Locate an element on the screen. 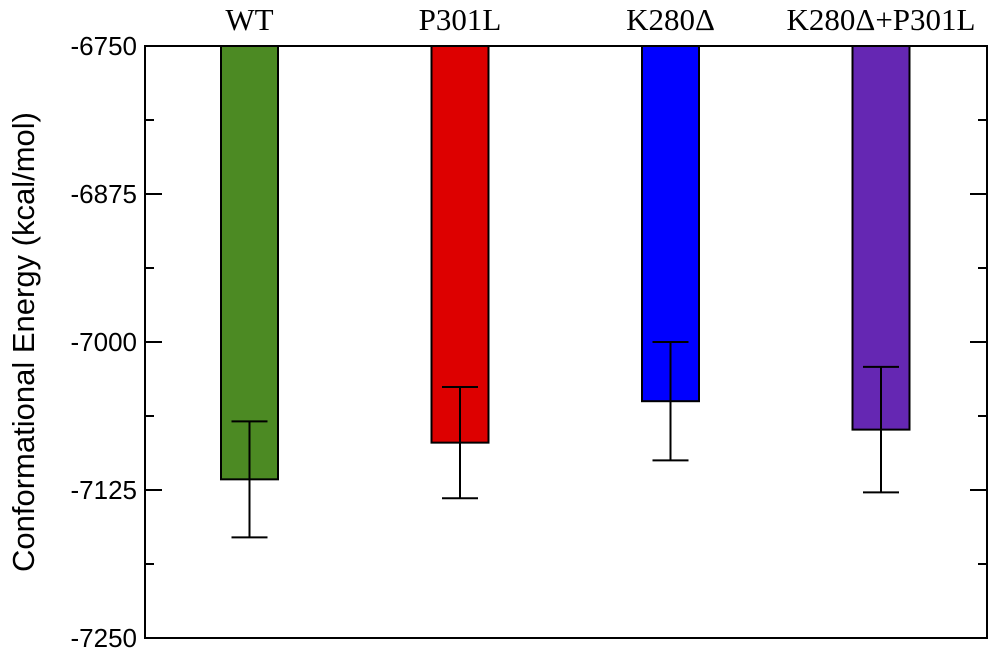  y-tick-label: -7000 is located at coordinates (104, 342).